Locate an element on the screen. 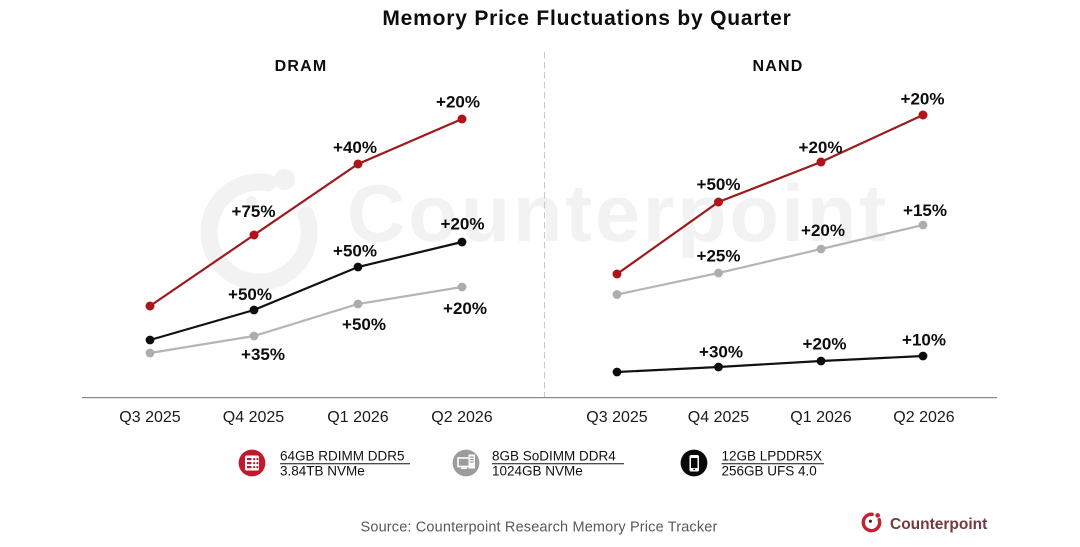 The image size is (1080, 547). svg-text: +15% is located at coordinates (925, 210).